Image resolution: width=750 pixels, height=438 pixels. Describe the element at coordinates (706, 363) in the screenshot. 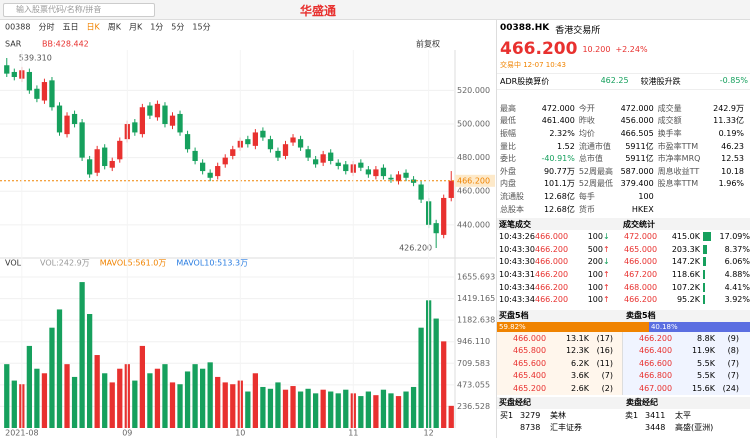

I see `book-cell: 5.5K` at that location.